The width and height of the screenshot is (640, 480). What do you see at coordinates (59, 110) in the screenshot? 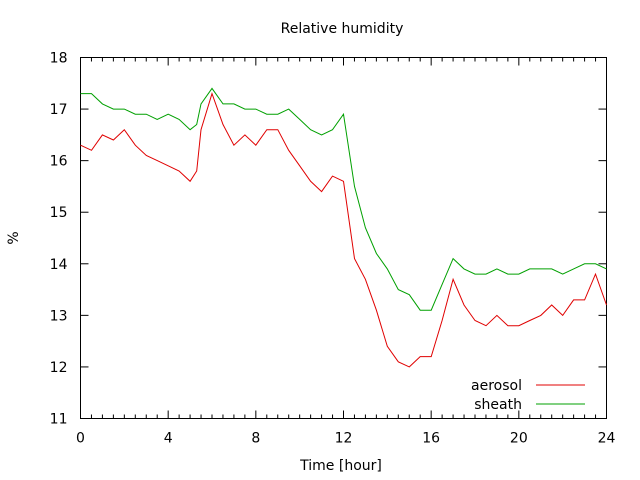
I see `y-tick-label: 17` at bounding box center [59, 110].